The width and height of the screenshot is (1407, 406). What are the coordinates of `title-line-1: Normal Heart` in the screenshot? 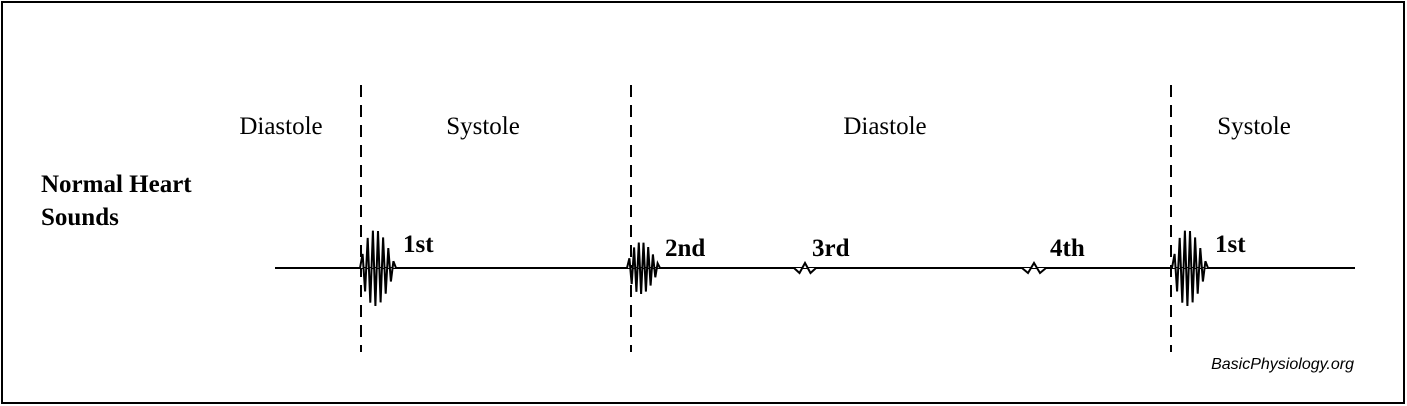 It's located at (116, 184).